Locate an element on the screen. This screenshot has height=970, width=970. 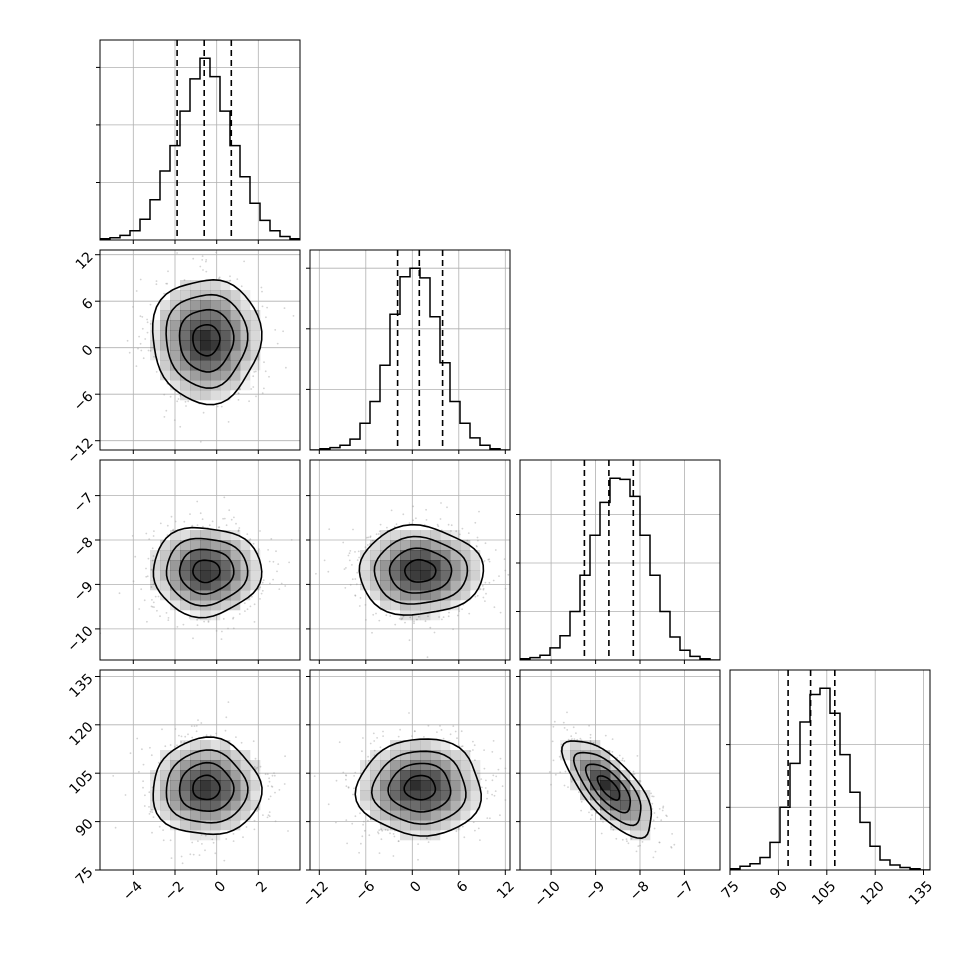
x-tick-label: −12 is located at coordinates (316, 894).